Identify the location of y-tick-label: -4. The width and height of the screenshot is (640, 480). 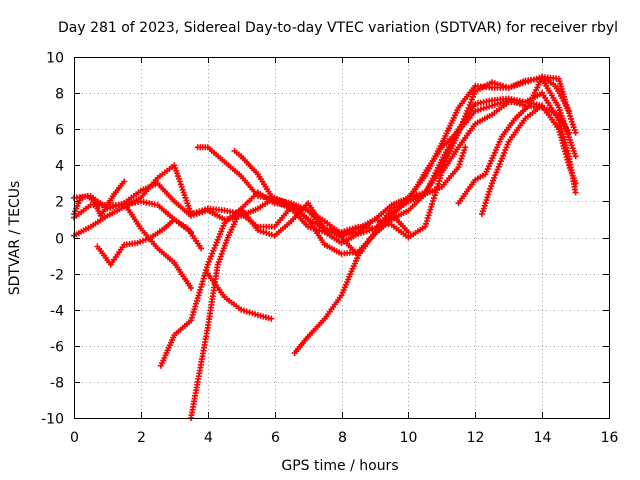
(57, 312).